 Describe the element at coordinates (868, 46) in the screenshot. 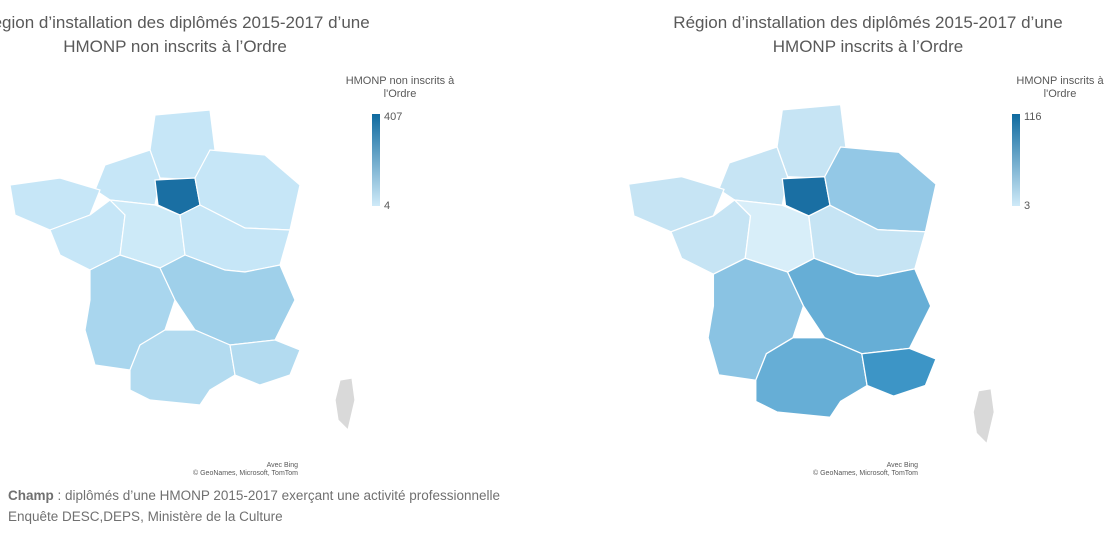

I see `map-title: HMONP inscrits à l’Ordre` at that location.